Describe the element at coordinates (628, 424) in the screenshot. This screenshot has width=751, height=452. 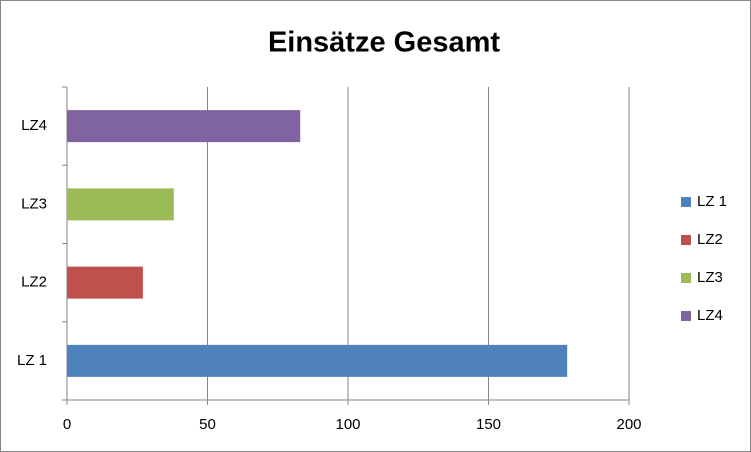
I see `x-tick-label: 200` at that location.